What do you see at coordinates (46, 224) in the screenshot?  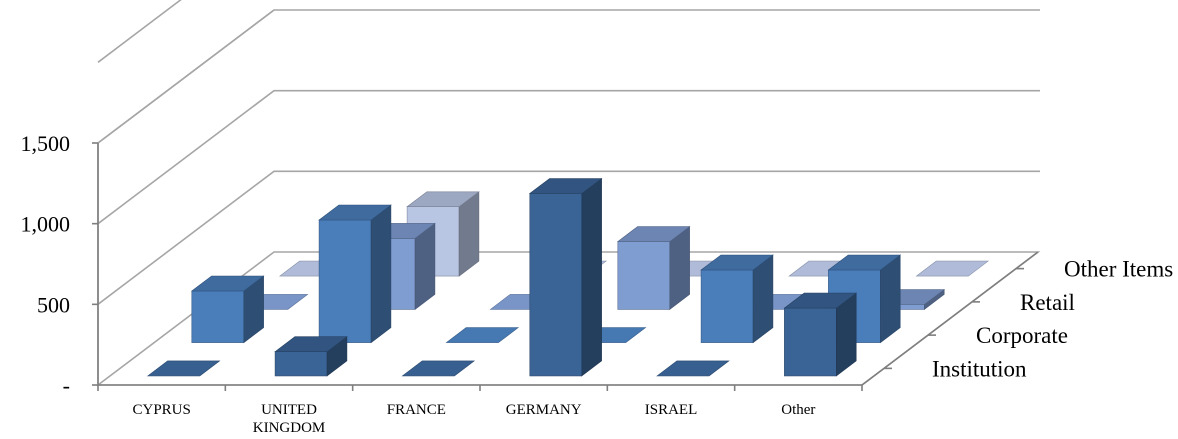 I see `y-tick-label: 1,000` at bounding box center [46, 224].